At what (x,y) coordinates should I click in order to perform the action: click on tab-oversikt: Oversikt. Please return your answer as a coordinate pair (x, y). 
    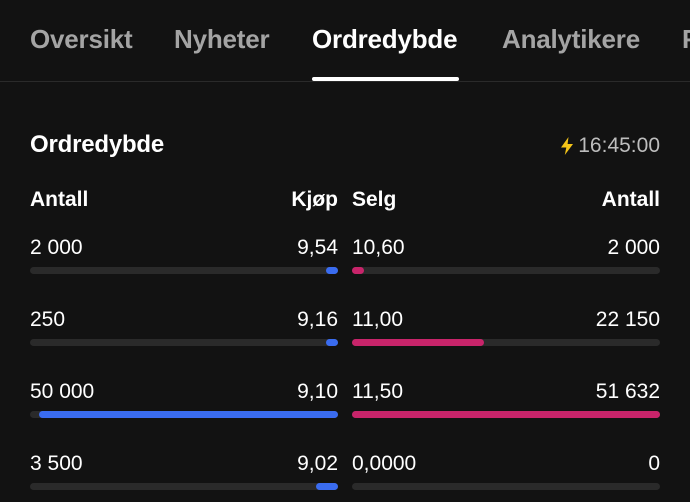
    Looking at the image, I should click on (81, 39).